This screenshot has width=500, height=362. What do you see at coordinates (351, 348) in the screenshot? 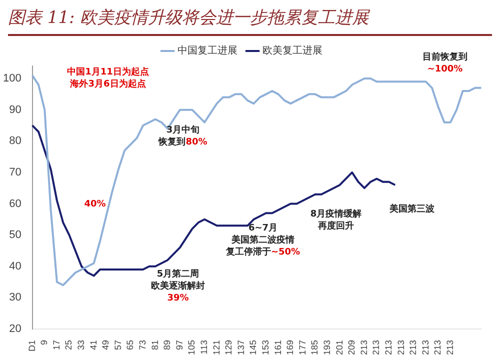
I see `x-tick-label: 209` at bounding box center [351, 348].